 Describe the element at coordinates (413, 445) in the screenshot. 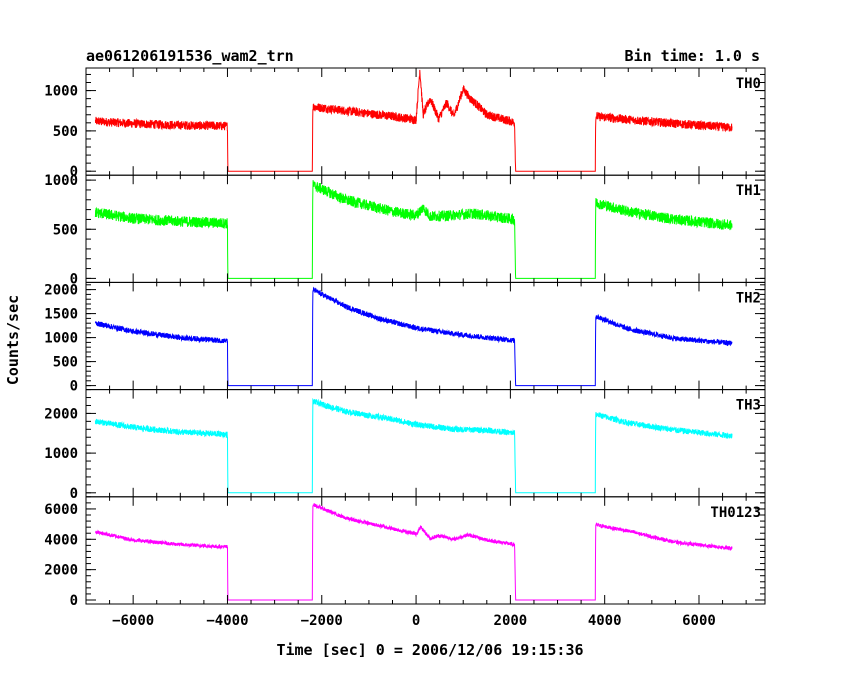

I see `series-line-th3` at that location.